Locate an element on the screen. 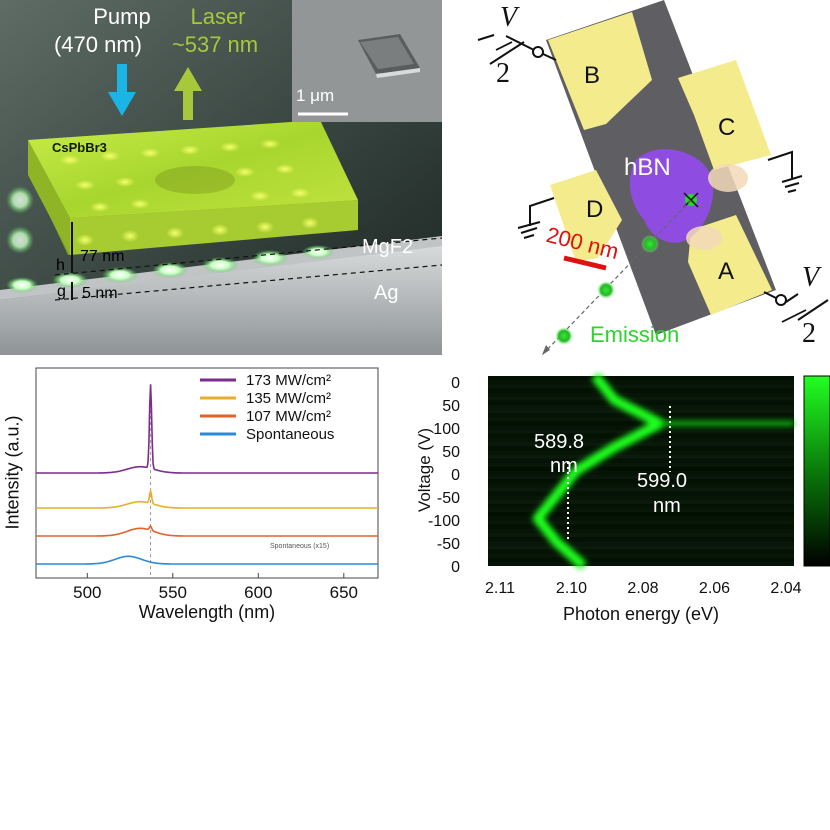  h-label: h is located at coordinates (60, 265).